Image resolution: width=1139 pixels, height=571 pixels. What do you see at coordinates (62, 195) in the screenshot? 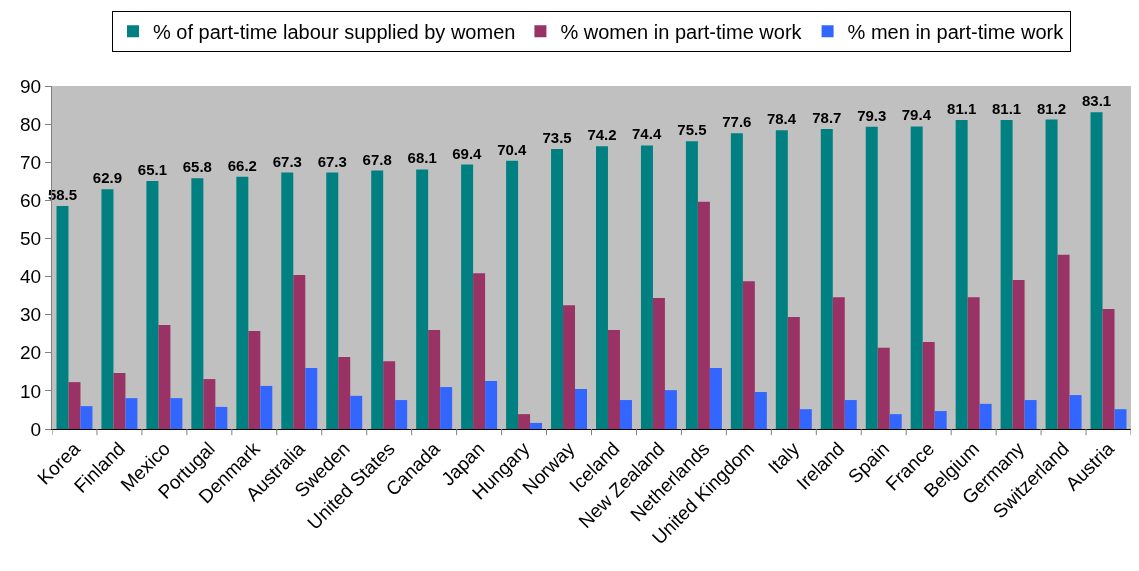
I see `data-label: 58.5` at bounding box center [62, 195].